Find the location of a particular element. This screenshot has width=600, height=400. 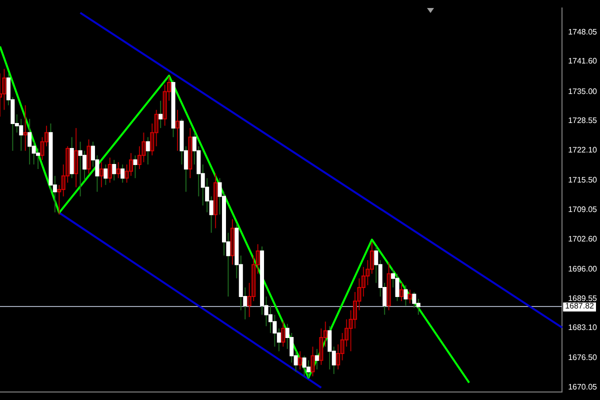

y-tick-label: 1689.55 is located at coordinates (583, 298).